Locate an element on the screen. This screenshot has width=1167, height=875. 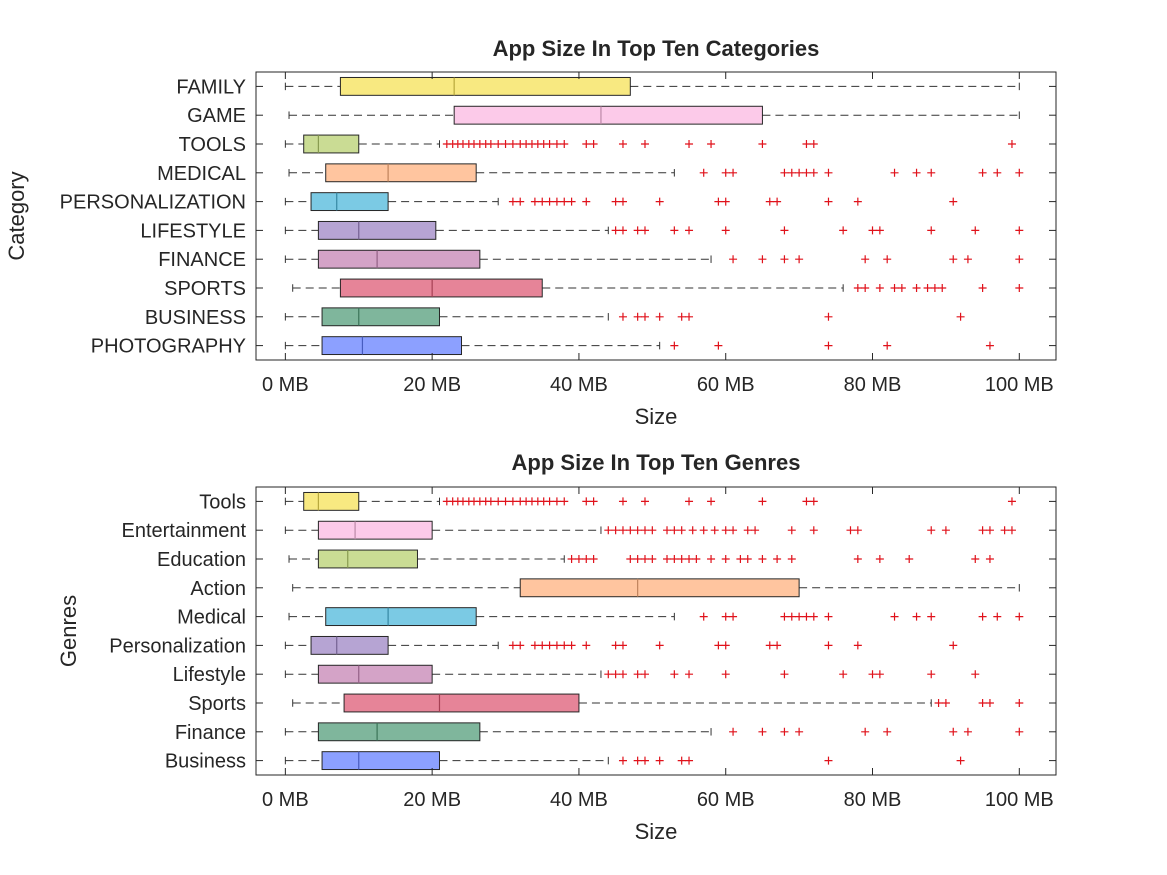
x-tick-label: 0 MB is located at coordinates (285, 800).